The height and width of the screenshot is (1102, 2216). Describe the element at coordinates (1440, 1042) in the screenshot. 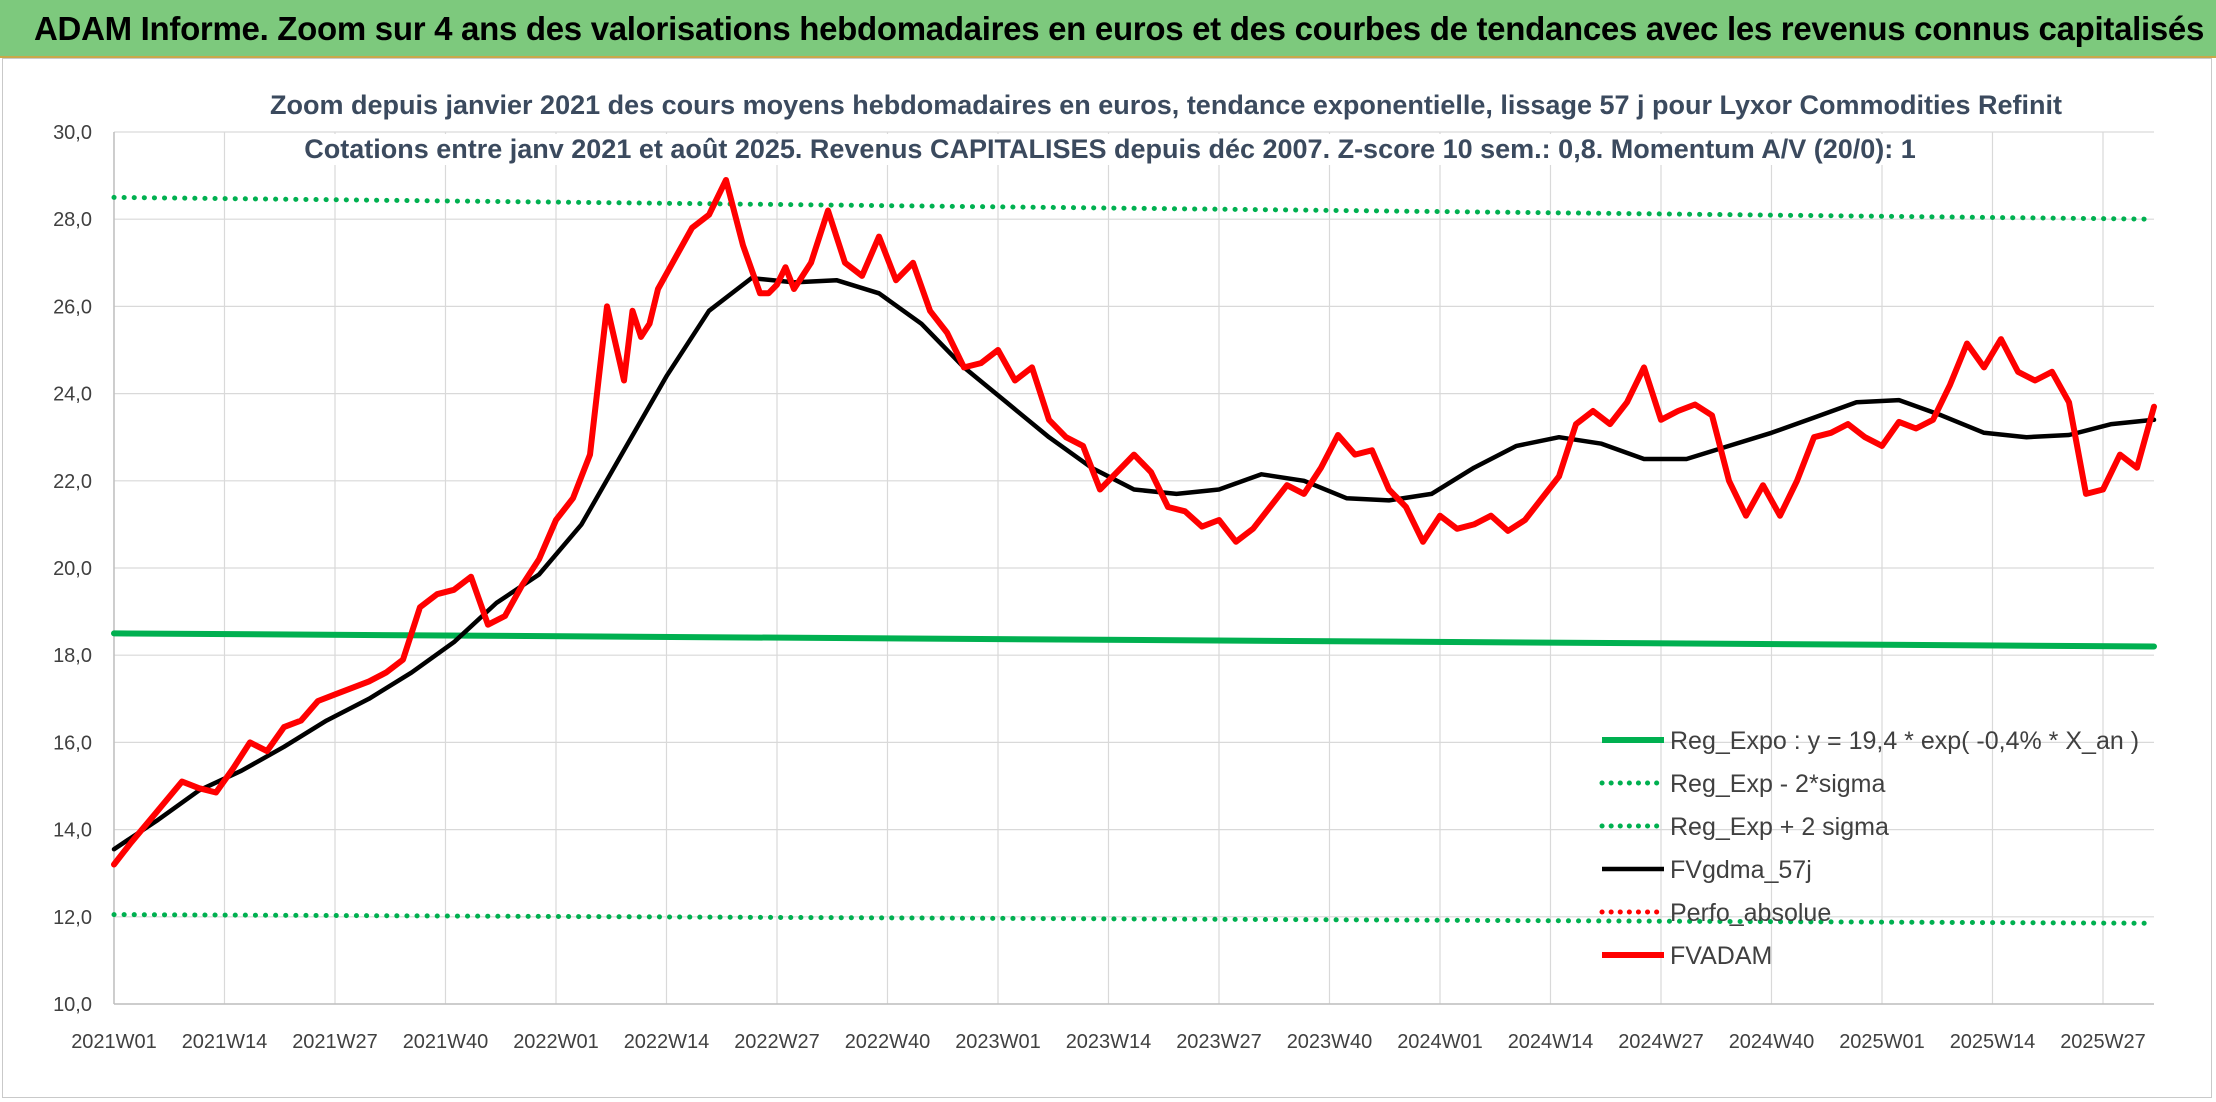

I see `x-tick-label: 2024W01` at that location.